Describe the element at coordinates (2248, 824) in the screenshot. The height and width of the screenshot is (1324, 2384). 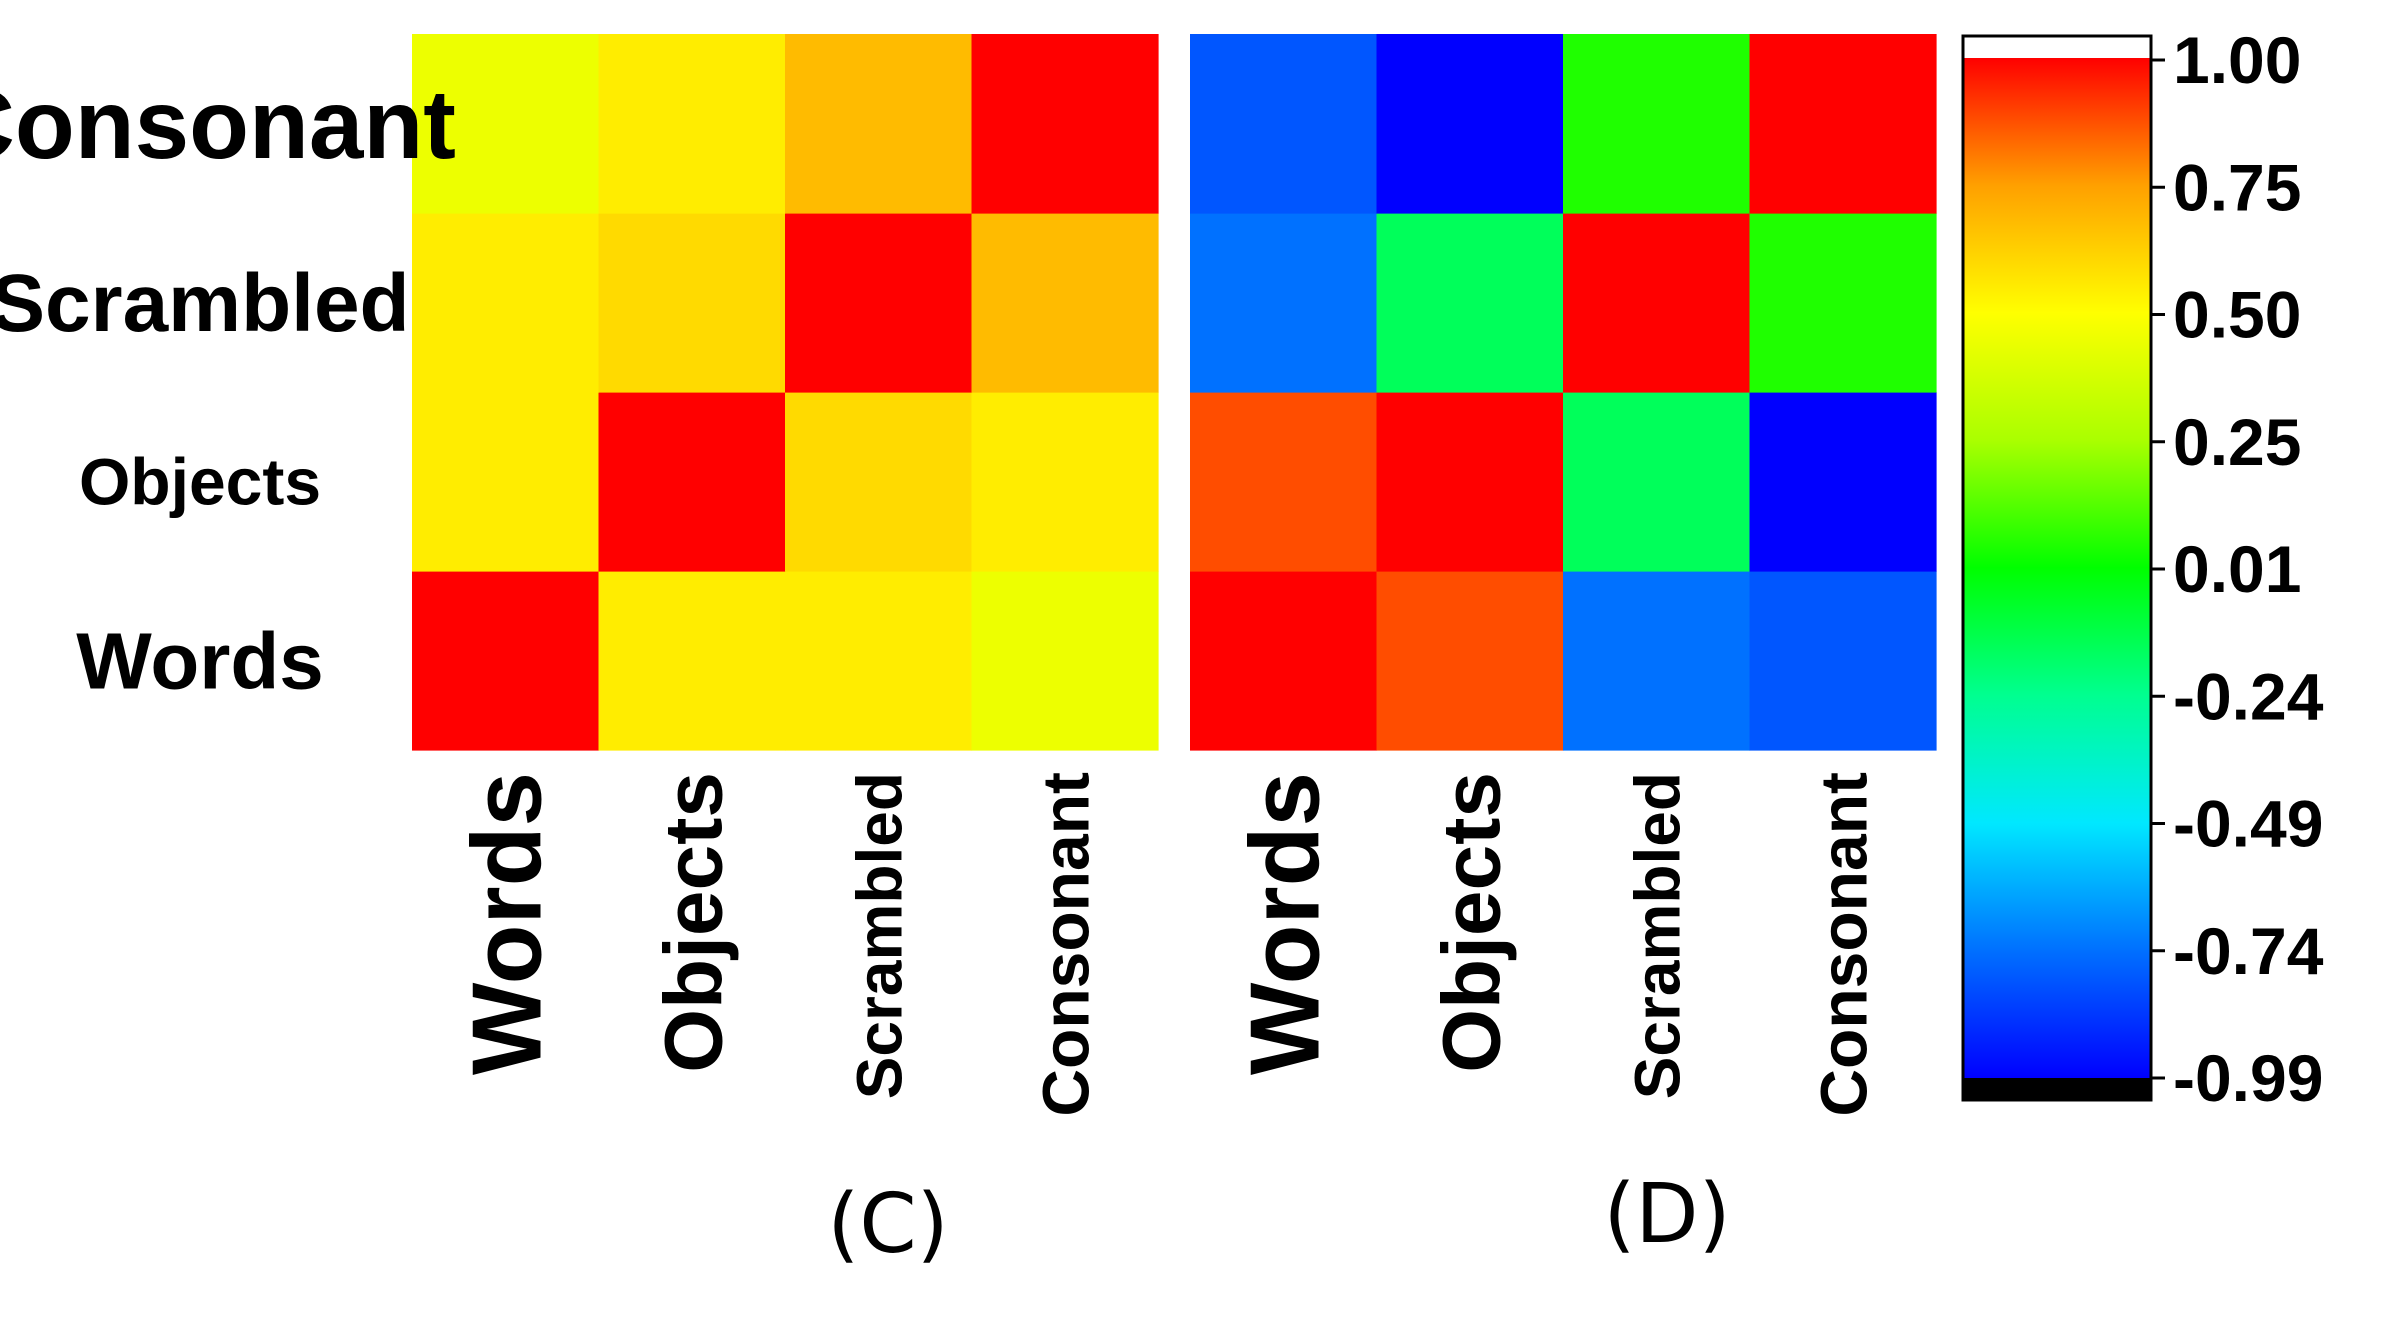
I see `colorbar-tick-label-6: -0.49` at that location.